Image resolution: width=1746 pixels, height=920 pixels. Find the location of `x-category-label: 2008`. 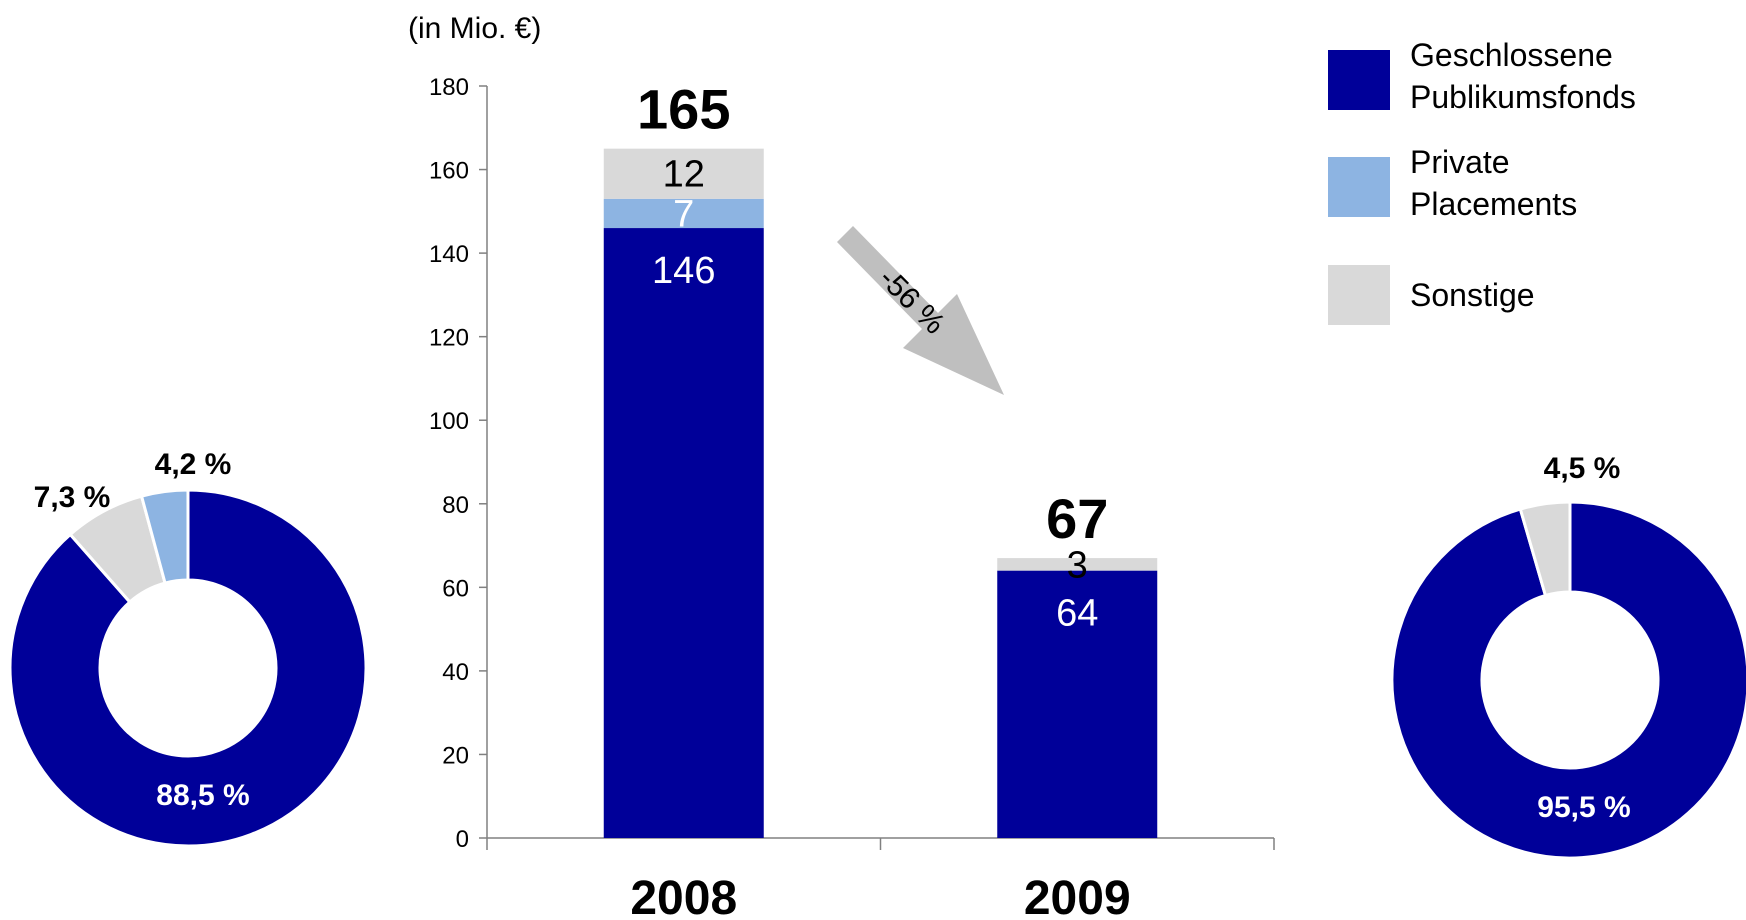

x-category-label: 2008 is located at coordinates (683, 896).